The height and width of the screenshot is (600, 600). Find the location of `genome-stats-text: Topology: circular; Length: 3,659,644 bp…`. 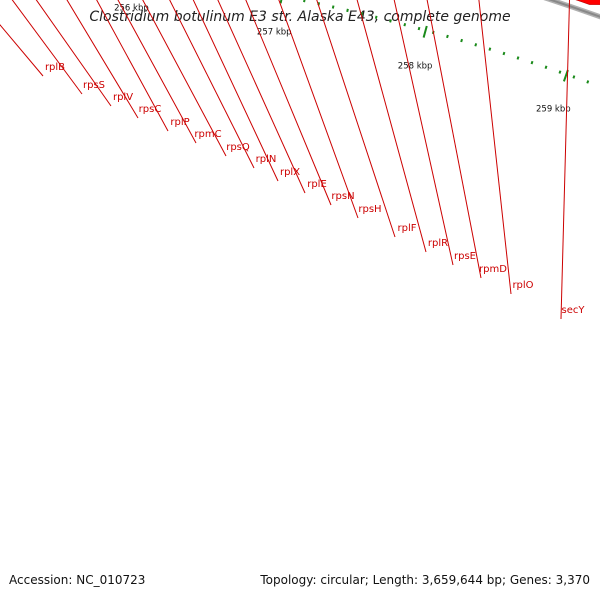

genome-stats-text: Topology: circular; Length: 3,659,644 bp… is located at coordinates (425, 580).